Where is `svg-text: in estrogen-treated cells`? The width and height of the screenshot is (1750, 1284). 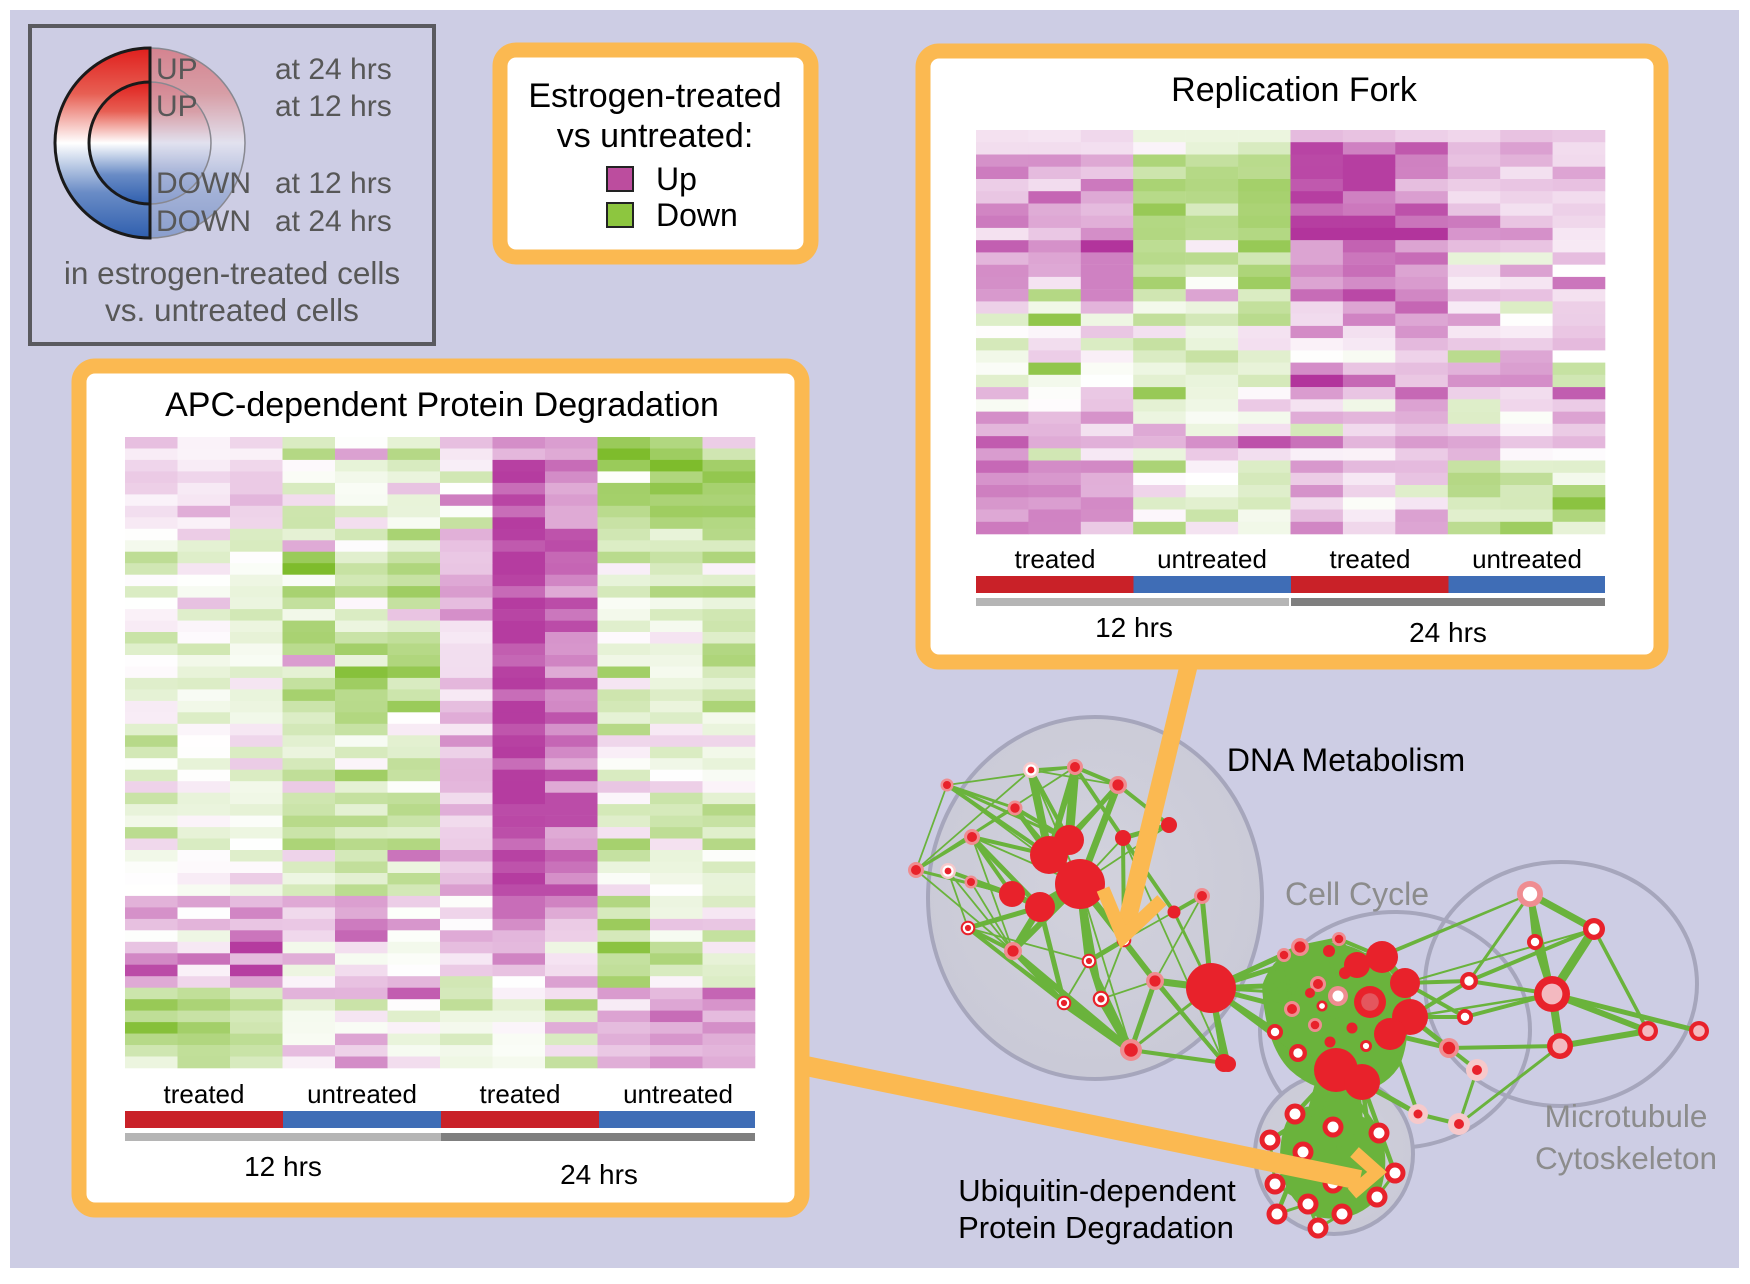
svg-text: in estrogen-treated cells is located at coordinates (232, 273).